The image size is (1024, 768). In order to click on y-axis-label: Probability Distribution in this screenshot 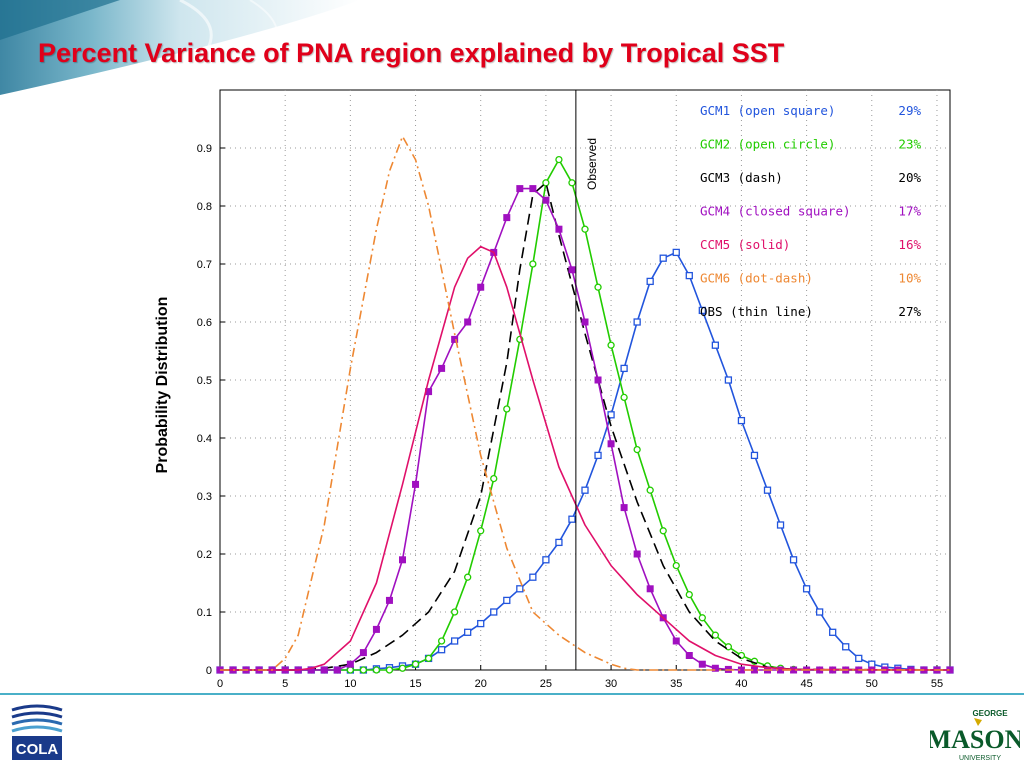, I will do `click(162, 385)`.